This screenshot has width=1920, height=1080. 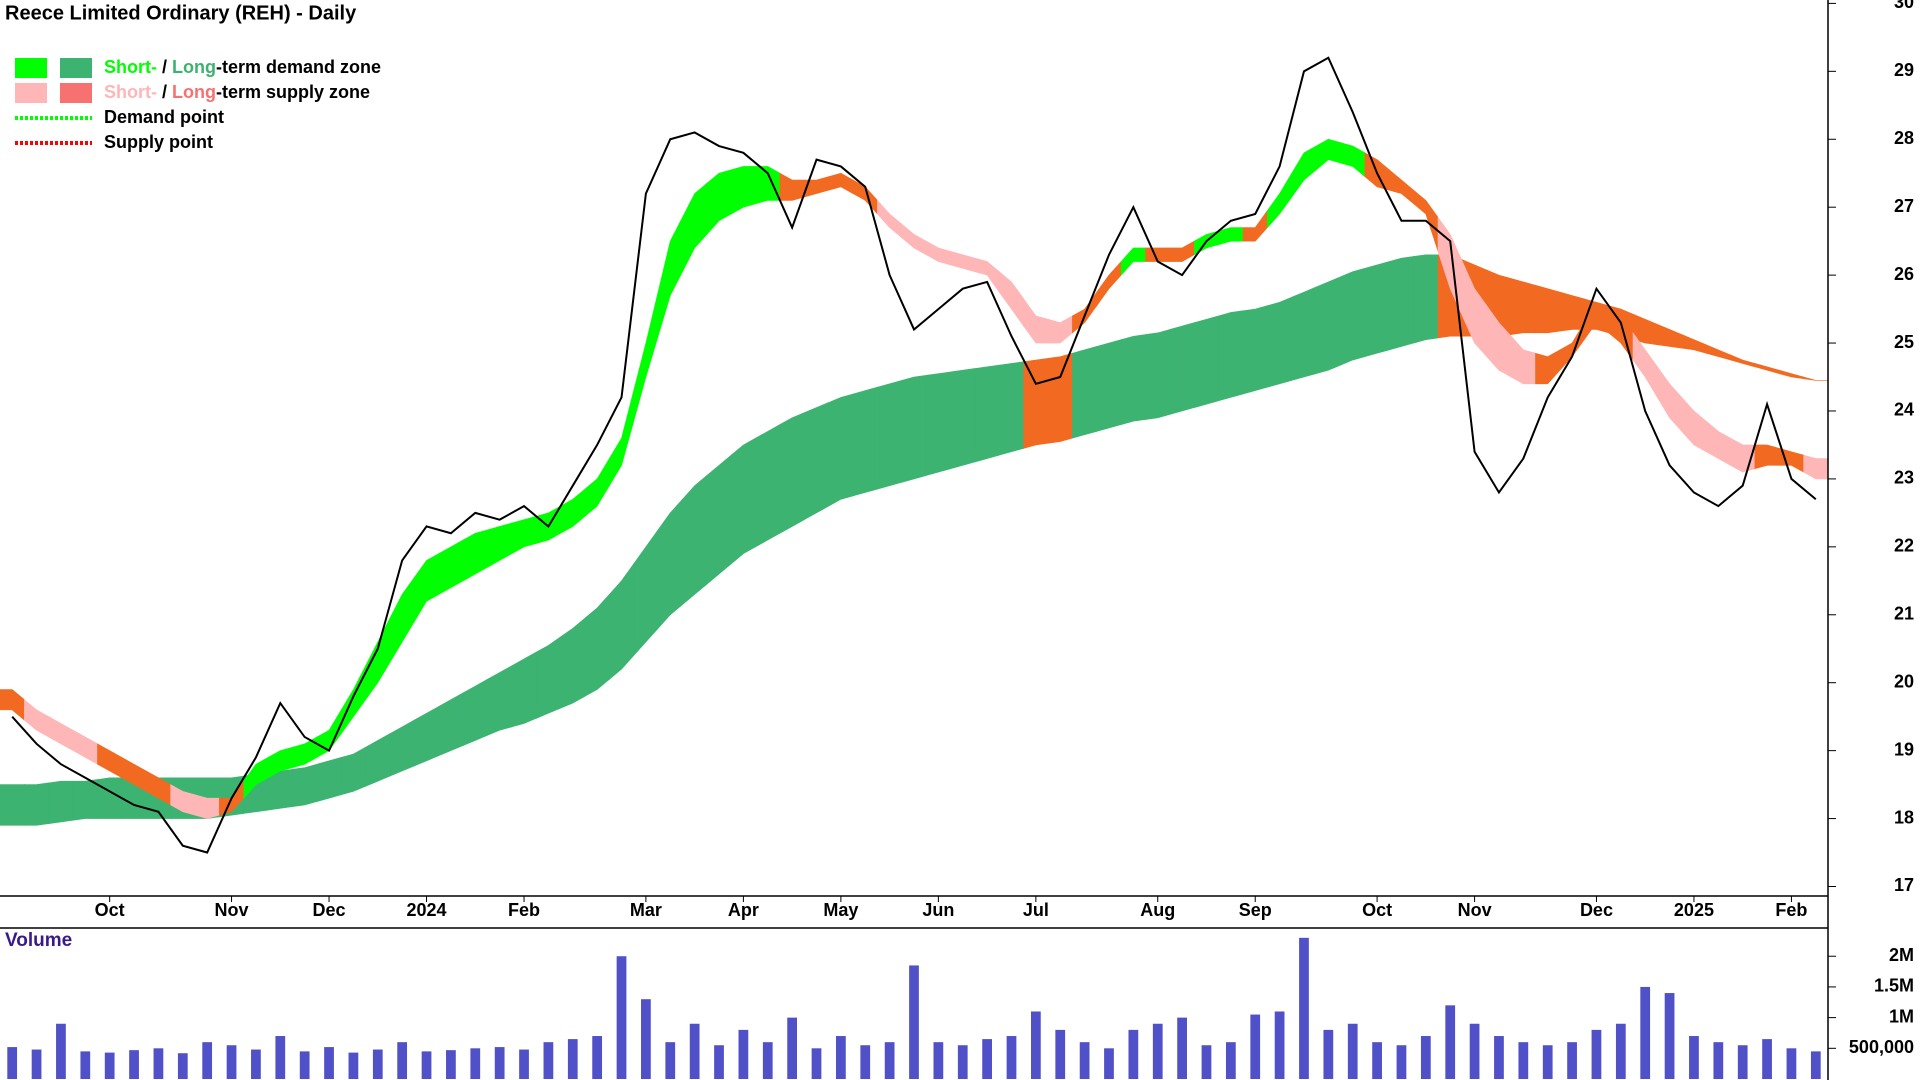 What do you see at coordinates (298, 67) in the screenshot?
I see `legend-text: -term demand zone` at bounding box center [298, 67].